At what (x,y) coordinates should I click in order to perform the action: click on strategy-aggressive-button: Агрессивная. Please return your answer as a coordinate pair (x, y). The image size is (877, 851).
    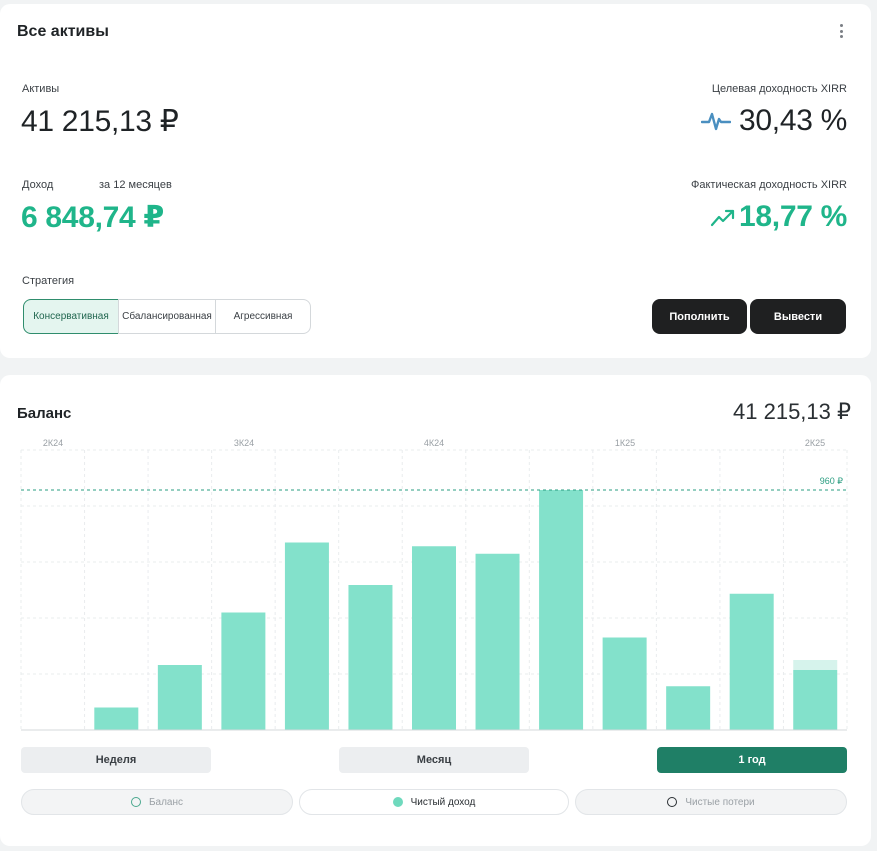
    Looking at the image, I should click on (263, 316).